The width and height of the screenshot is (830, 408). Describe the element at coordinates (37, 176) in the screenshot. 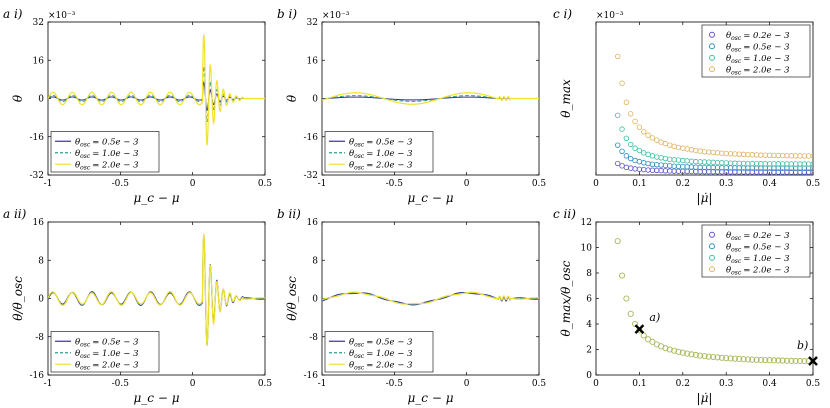

I see `y-tick-label: -32` at that location.